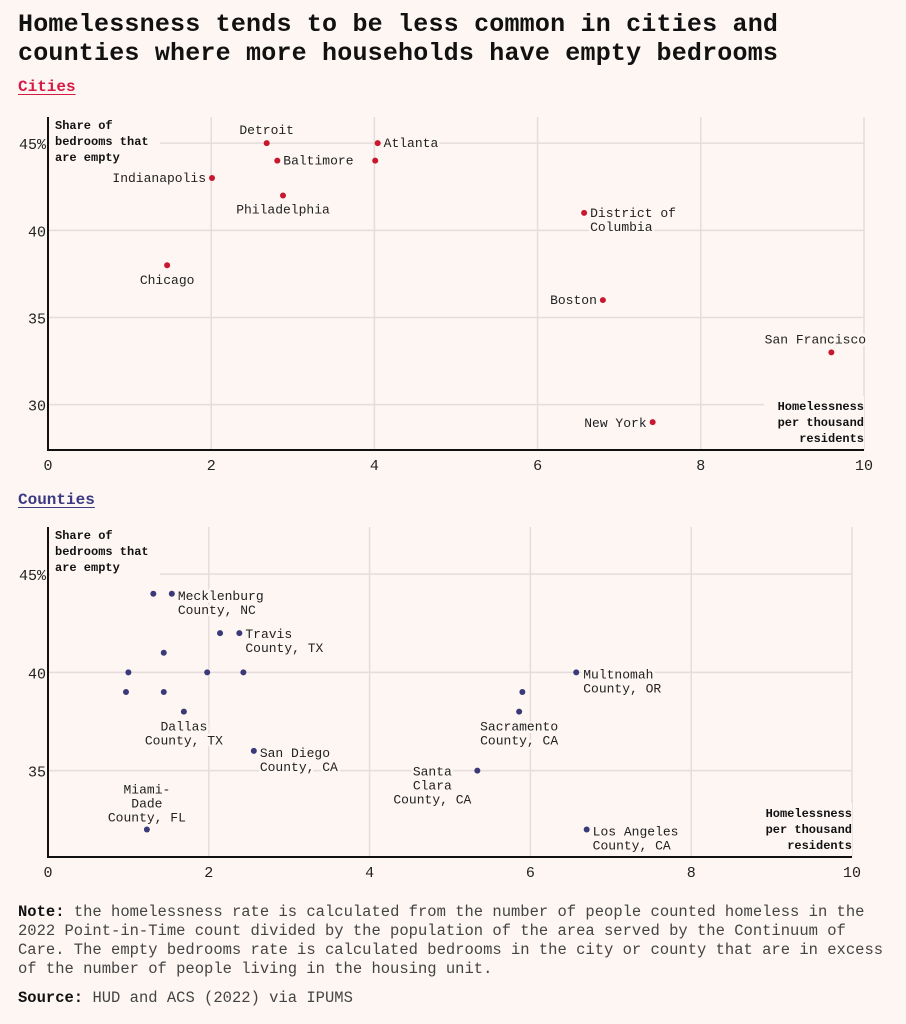  Describe the element at coordinates (636, 832) in the screenshot. I see `point-label: Los Angeles` at that location.